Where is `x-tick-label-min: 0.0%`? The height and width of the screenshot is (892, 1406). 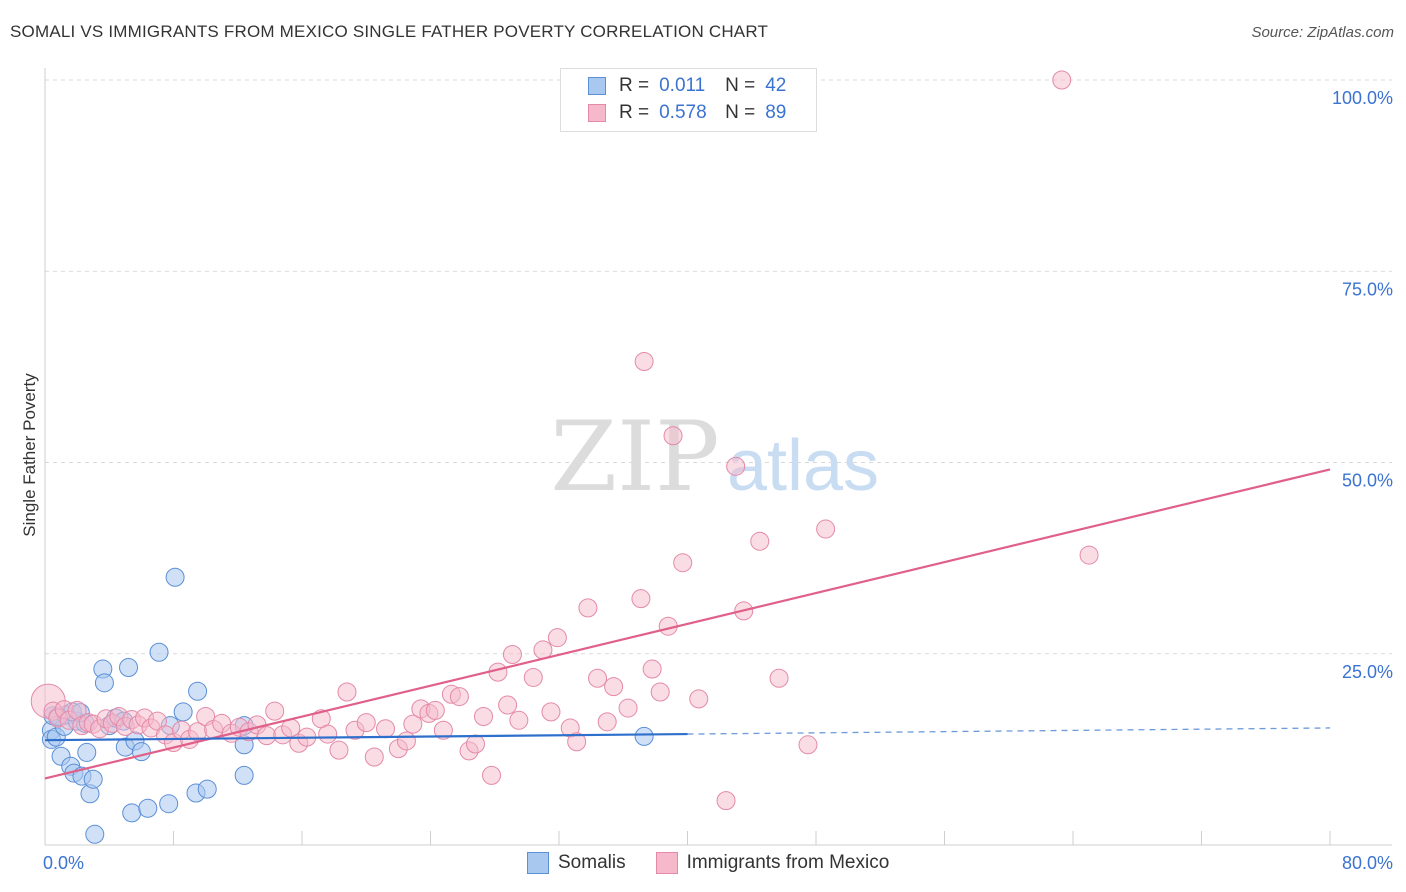 x-tick-label-min: 0.0% is located at coordinates (63, 863).